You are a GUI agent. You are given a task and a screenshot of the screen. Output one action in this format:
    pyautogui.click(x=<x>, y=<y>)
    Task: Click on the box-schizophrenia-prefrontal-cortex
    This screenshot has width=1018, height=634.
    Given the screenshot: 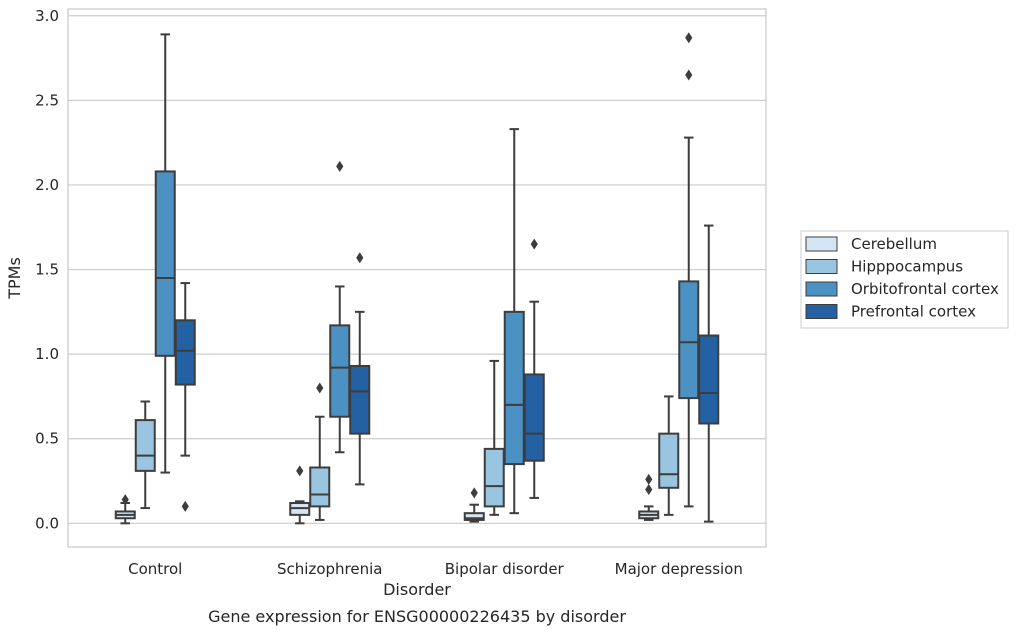 What is the action you would take?
    pyautogui.click(x=360, y=369)
    